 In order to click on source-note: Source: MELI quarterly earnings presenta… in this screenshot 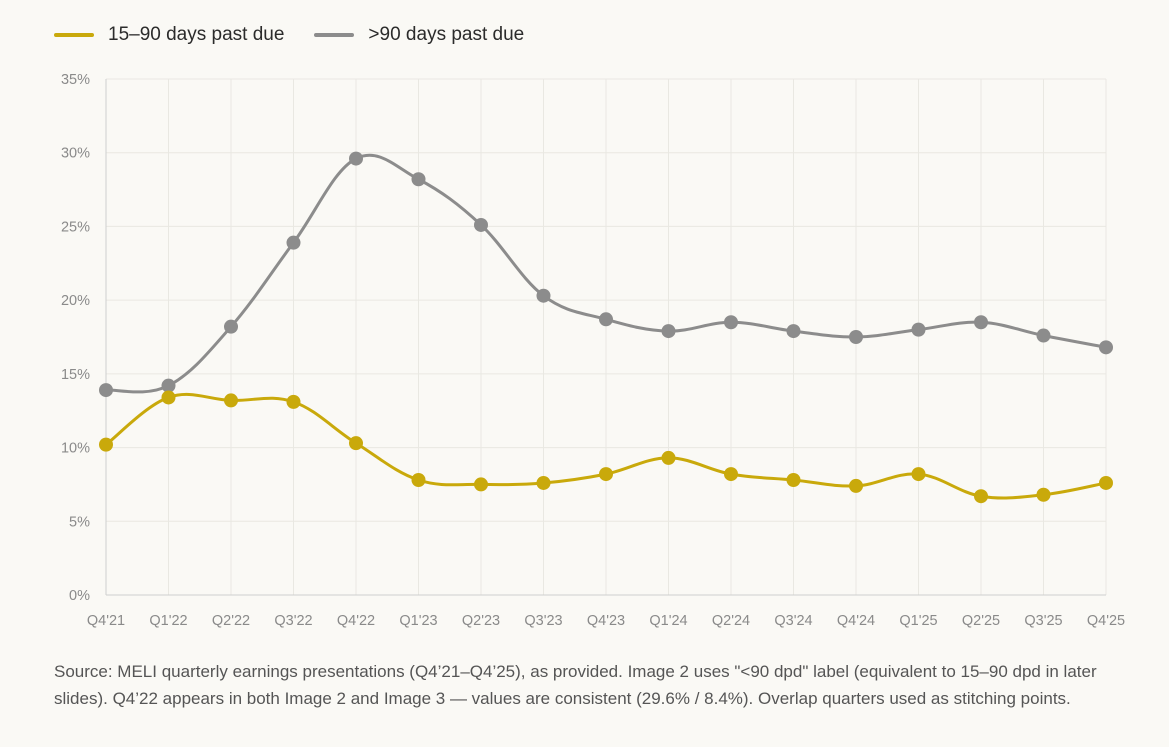, I will do `click(575, 685)`.